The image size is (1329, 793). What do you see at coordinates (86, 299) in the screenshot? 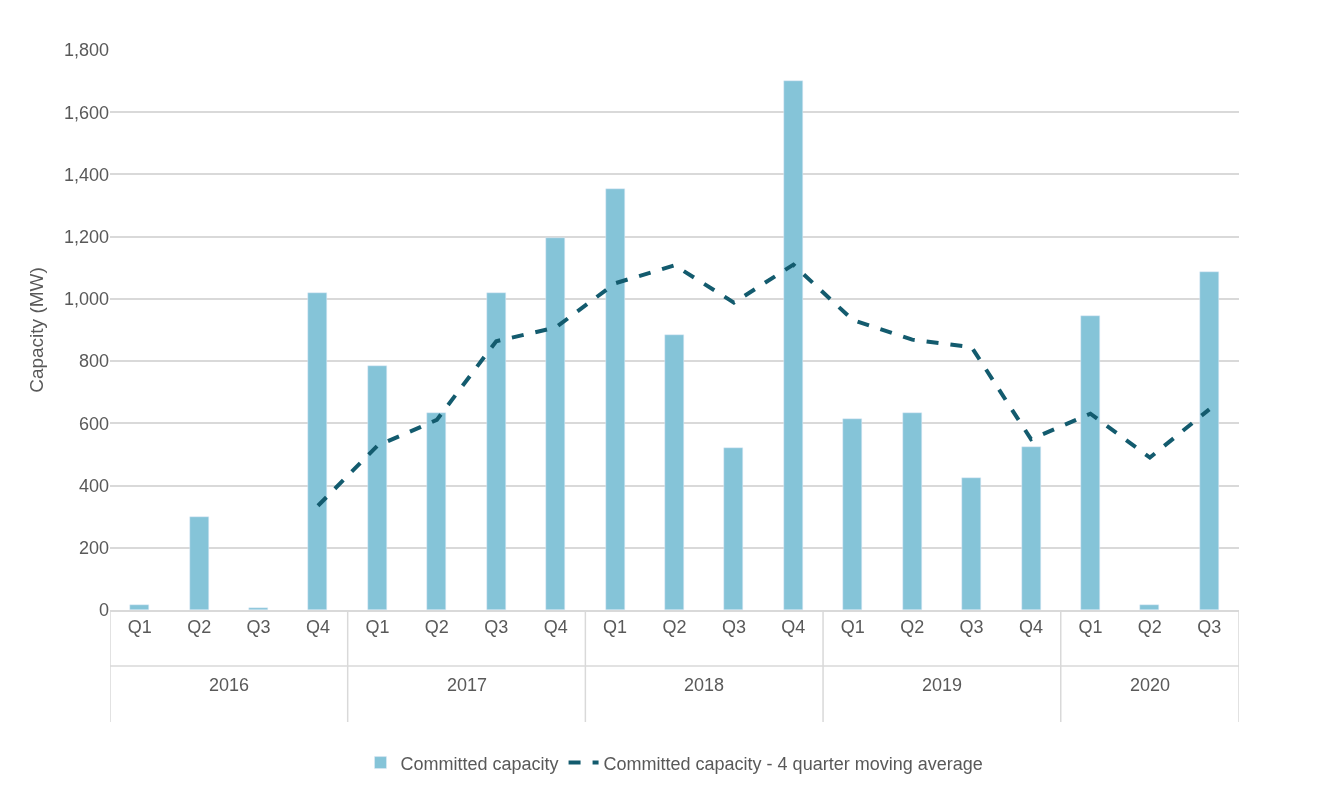
I see `y-tick-label: 1,000` at bounding box center [86, 299].